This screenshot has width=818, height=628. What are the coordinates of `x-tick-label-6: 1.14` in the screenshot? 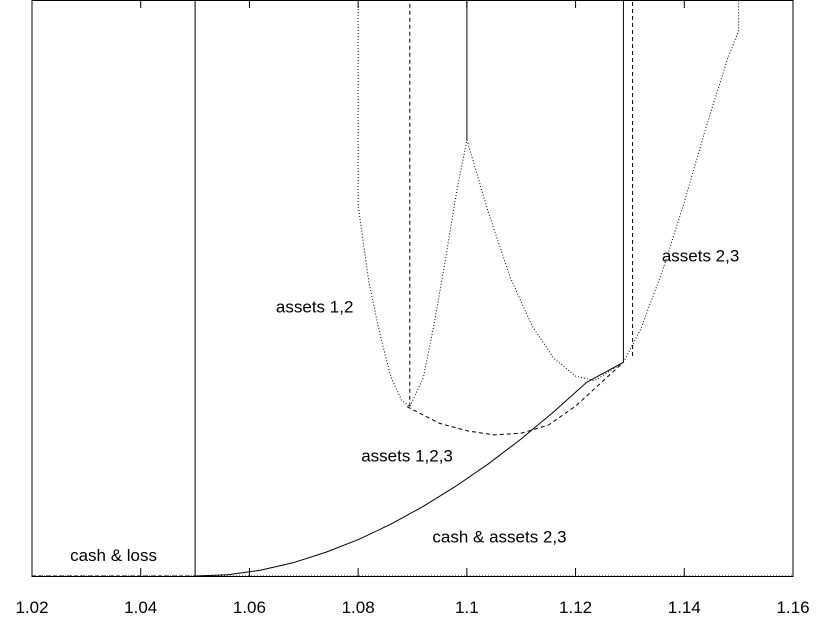 It's located at (684, 607).